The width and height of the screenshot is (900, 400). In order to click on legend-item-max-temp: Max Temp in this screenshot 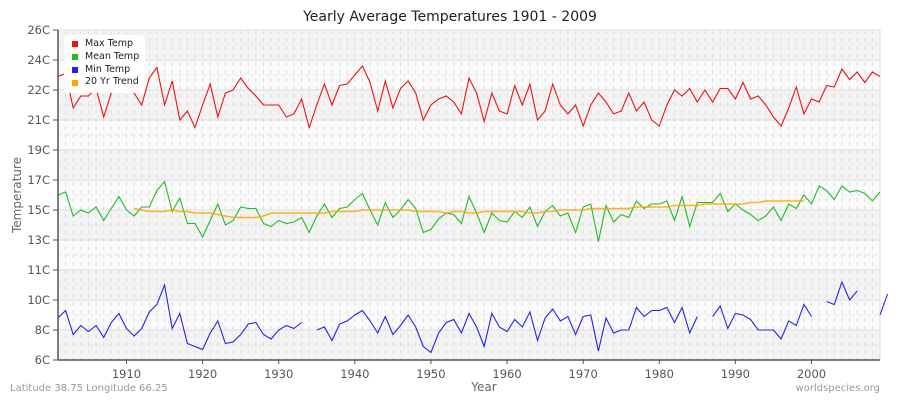, I will do `click(105, 44)`.